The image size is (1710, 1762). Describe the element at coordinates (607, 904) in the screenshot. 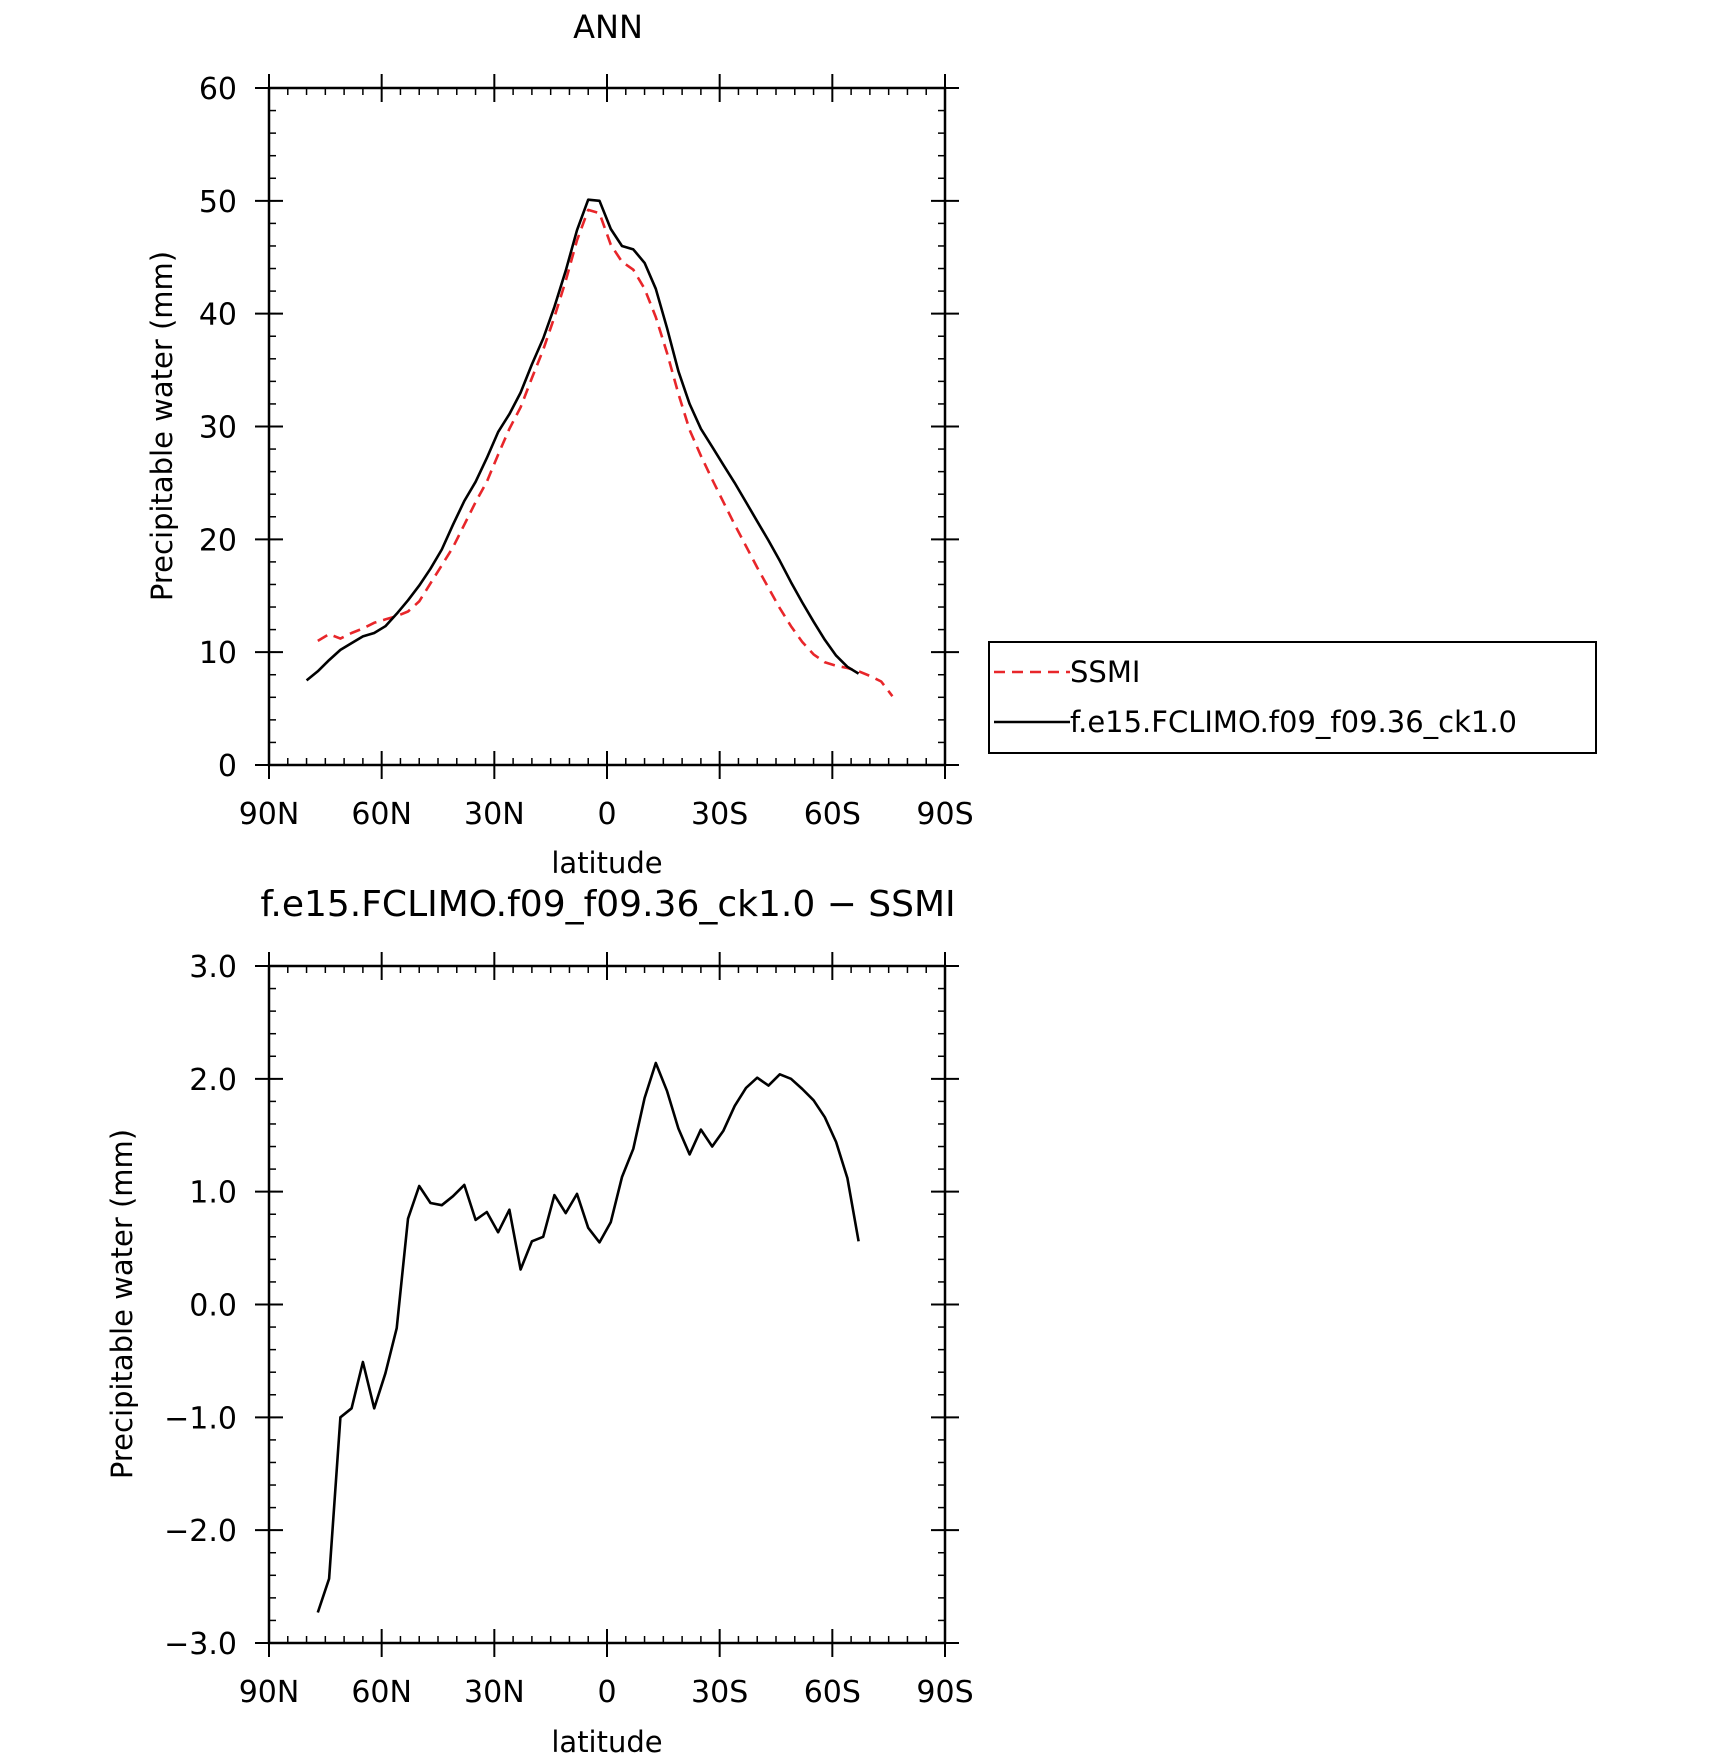

I see `bottom-chart-title: f.e15.FCLIMO.f09_f09.36_ck1.0 − SSMI` at that location.